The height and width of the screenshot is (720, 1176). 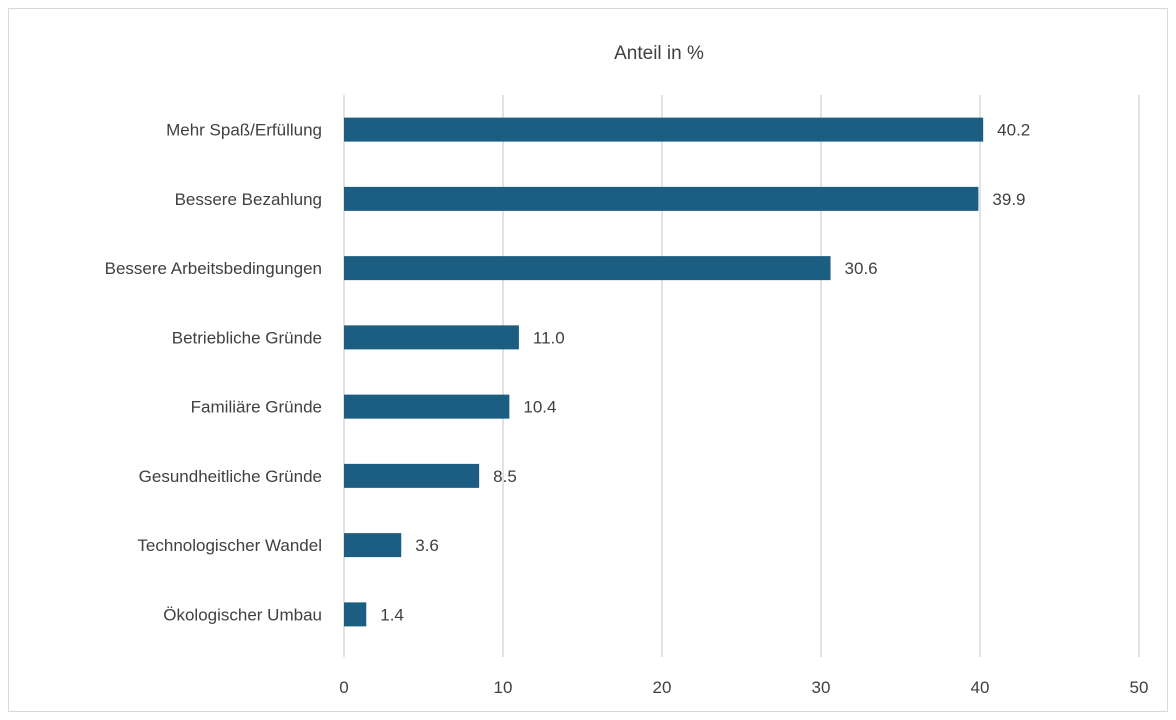 What do you see at coordinates (503, 687) in the screenshot?
I see `x-tick-label: 10` at bounding box center [503, 687].